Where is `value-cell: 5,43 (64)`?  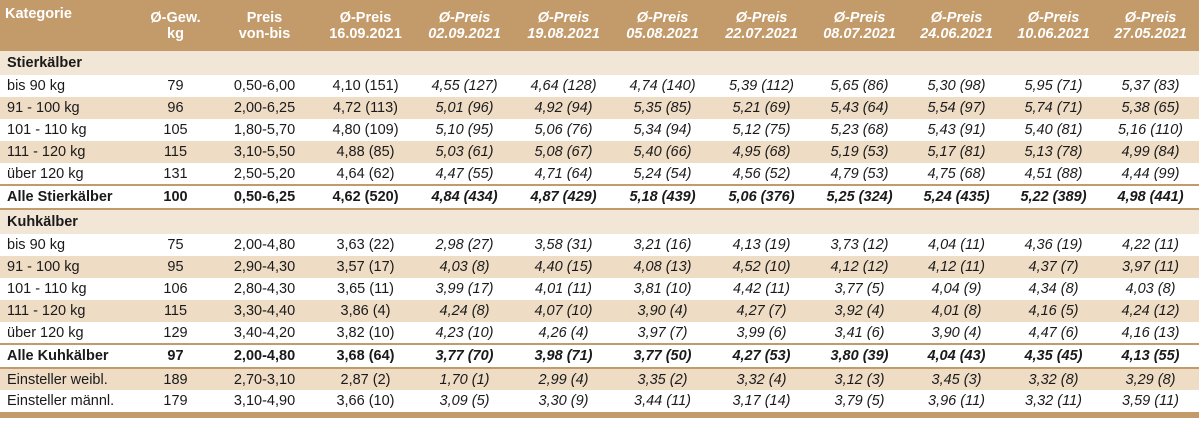 value-cell: 5,43 (64) is located at coordinates (859, 108).